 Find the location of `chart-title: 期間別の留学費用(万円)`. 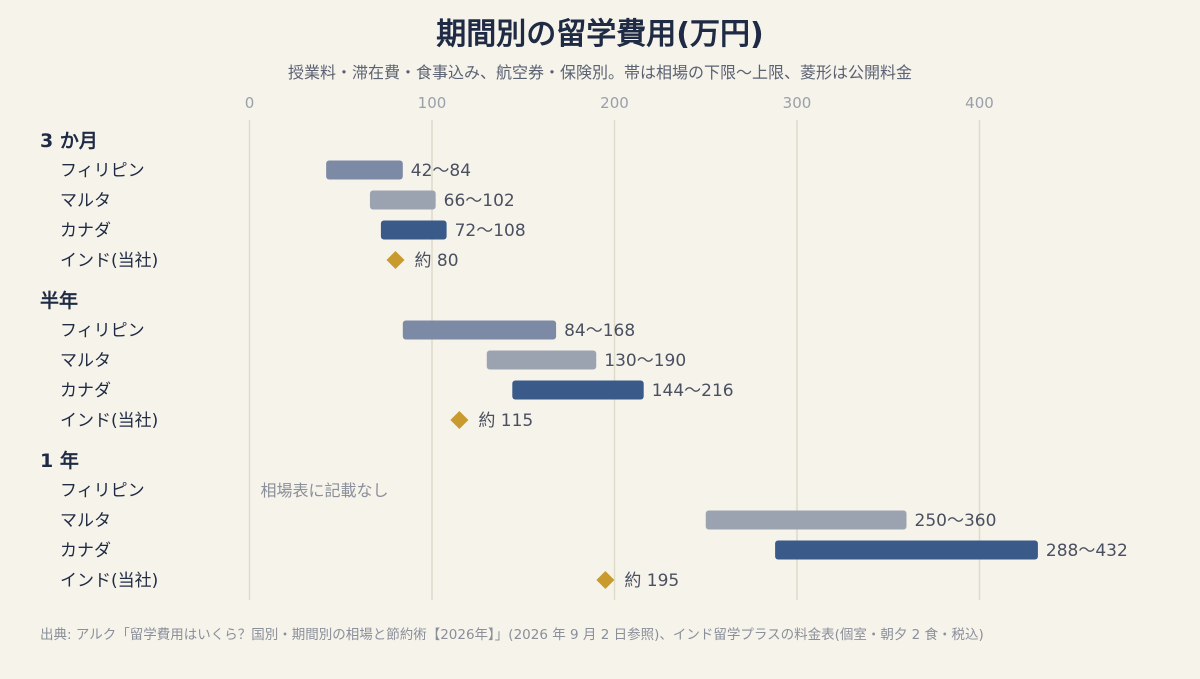

chart-title: 期間別の留学費用(万円) is located at coordinates (599, 34).